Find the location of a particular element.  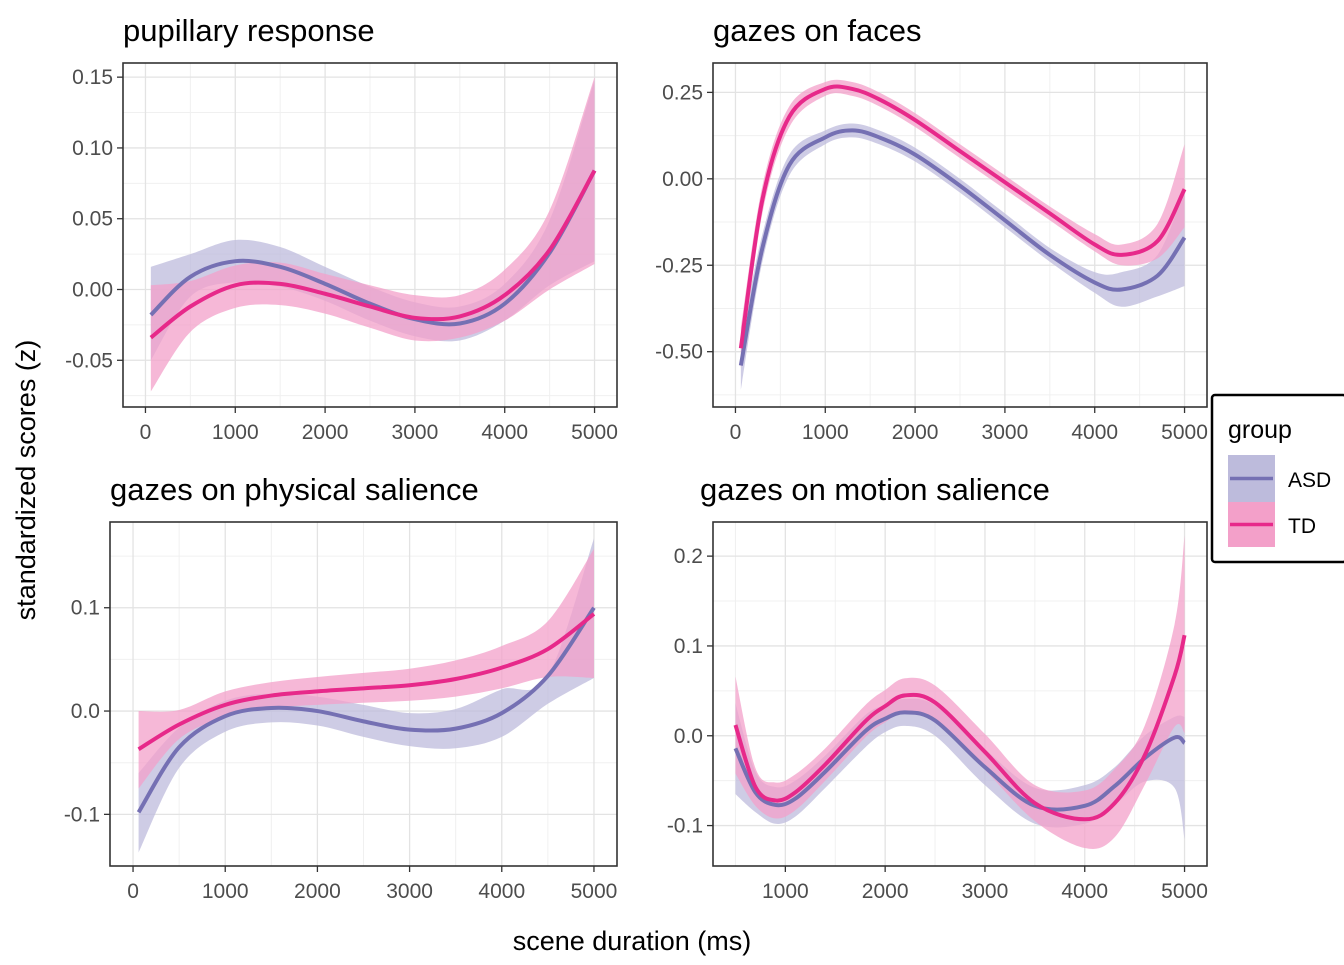

legend-label: TD is located at coordinates (1302, 526).